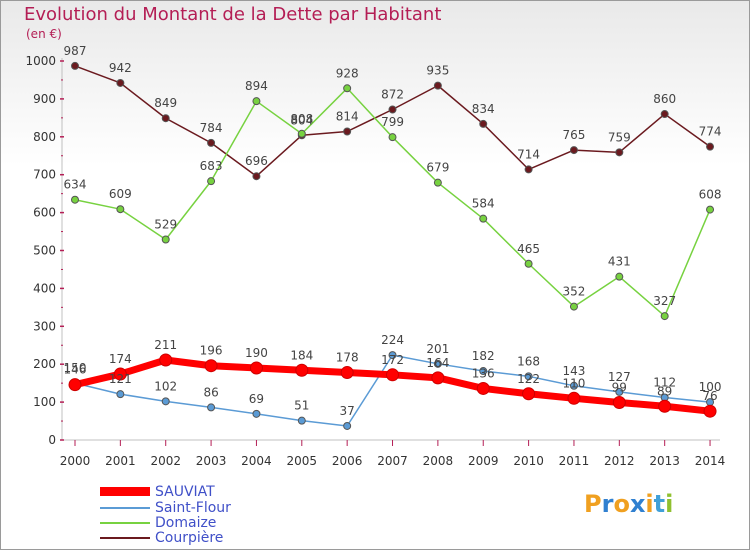  I want to click on y-tick-label: 500, so click(44, 251).